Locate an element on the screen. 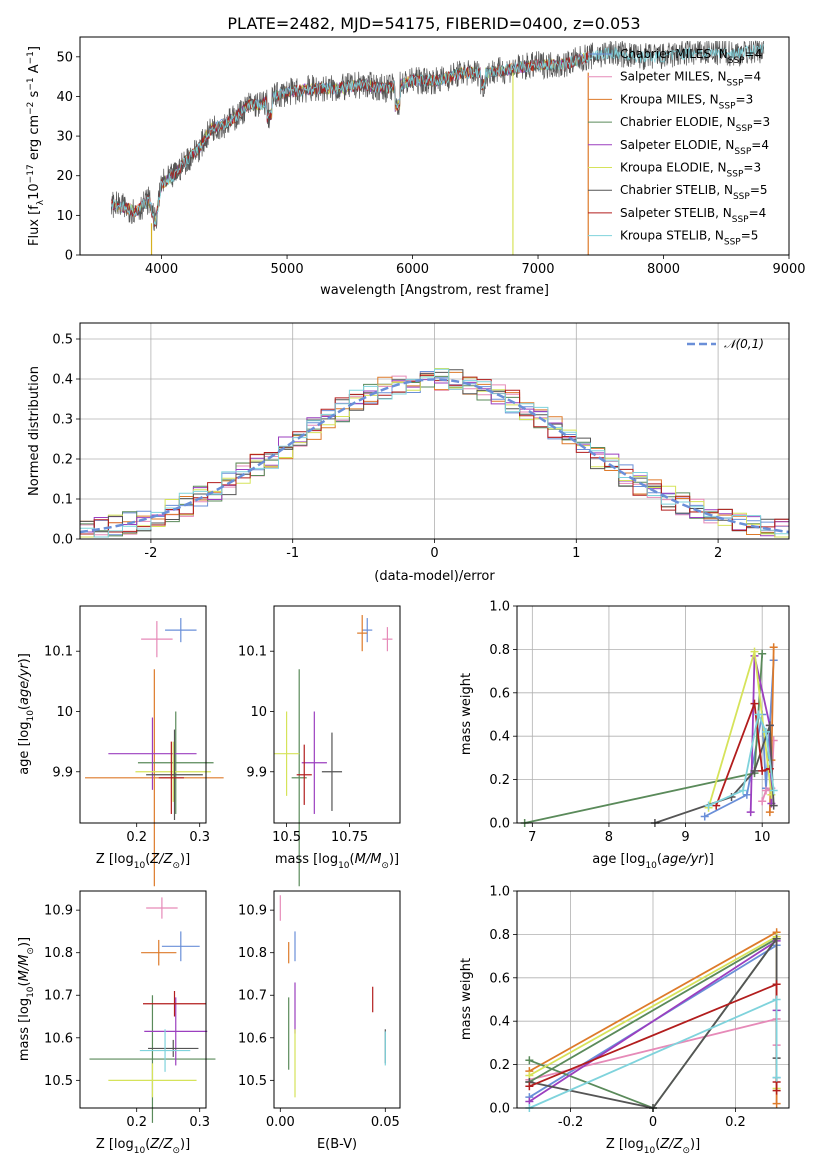 Image resolution: width=819 pixels, height=1170 pixels. x-tick-label: 10 is located at coordinates (762, 837).